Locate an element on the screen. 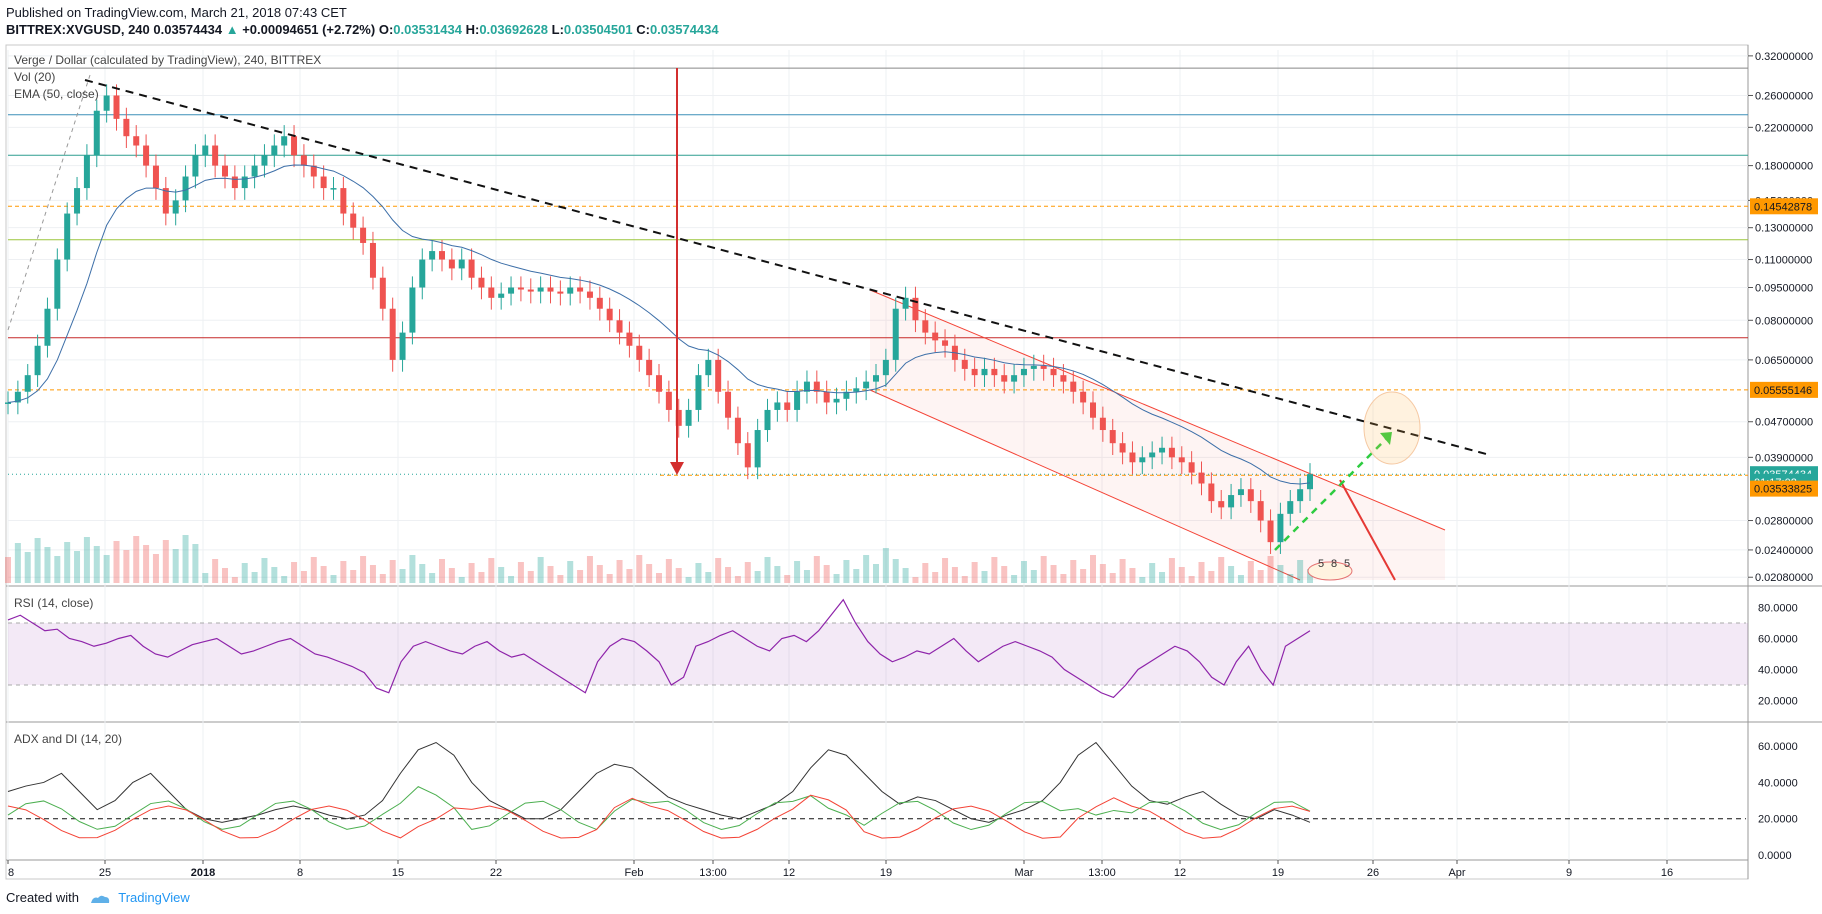 The image size is (1822, 914). time-tick-label: Apr is located at coordinates (1456, 873).